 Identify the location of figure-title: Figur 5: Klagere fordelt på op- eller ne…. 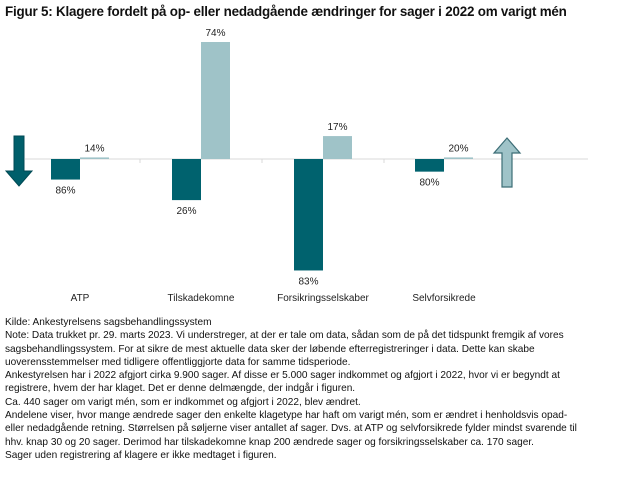
(286, 11).